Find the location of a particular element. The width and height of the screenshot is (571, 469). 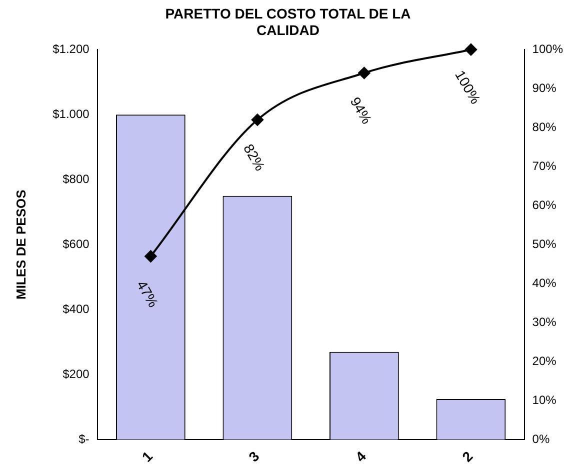

y2-tick-label: 0% is located at coordinates (541, 439).